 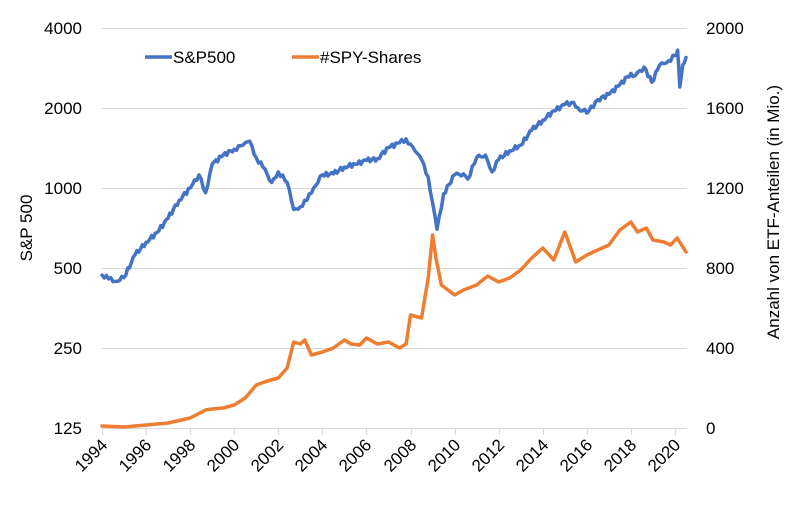 I want to click on x-tick-label: 1994, so click(x=91, y=455).